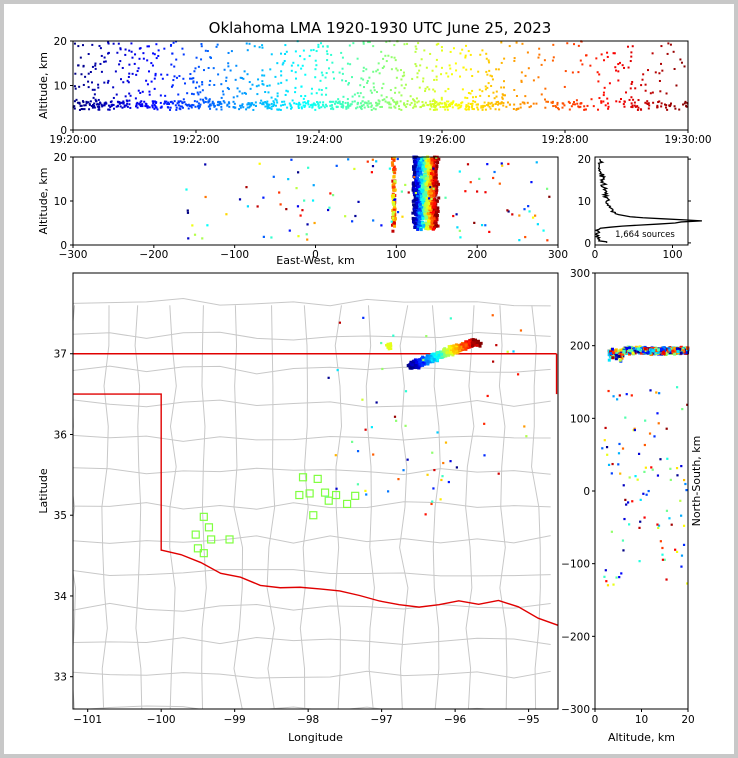  I want to click on east-west-ylabel: Altitude, km, so click(43, 200).